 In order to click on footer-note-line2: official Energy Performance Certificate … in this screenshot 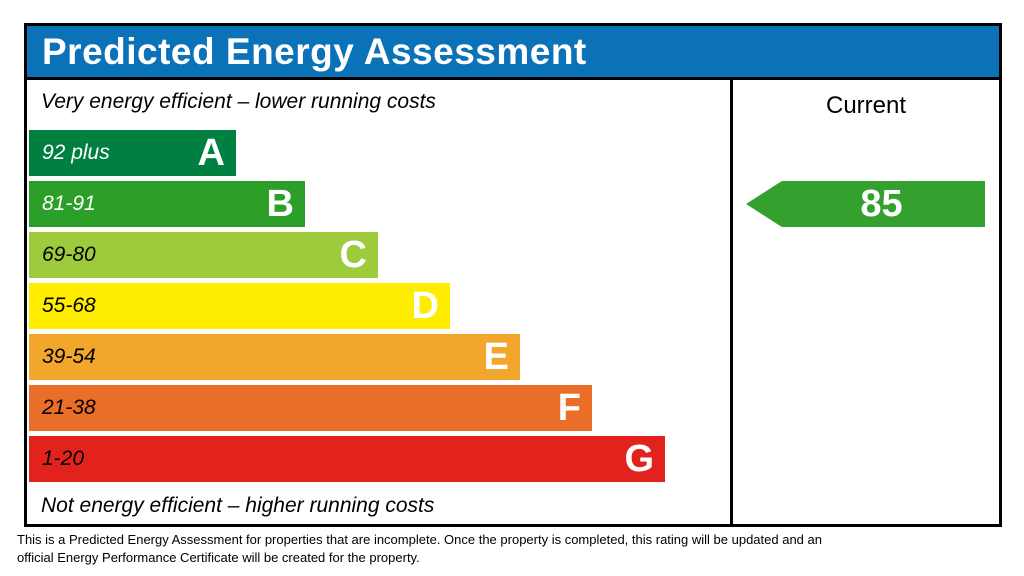, I will do `click(218, 557)`.